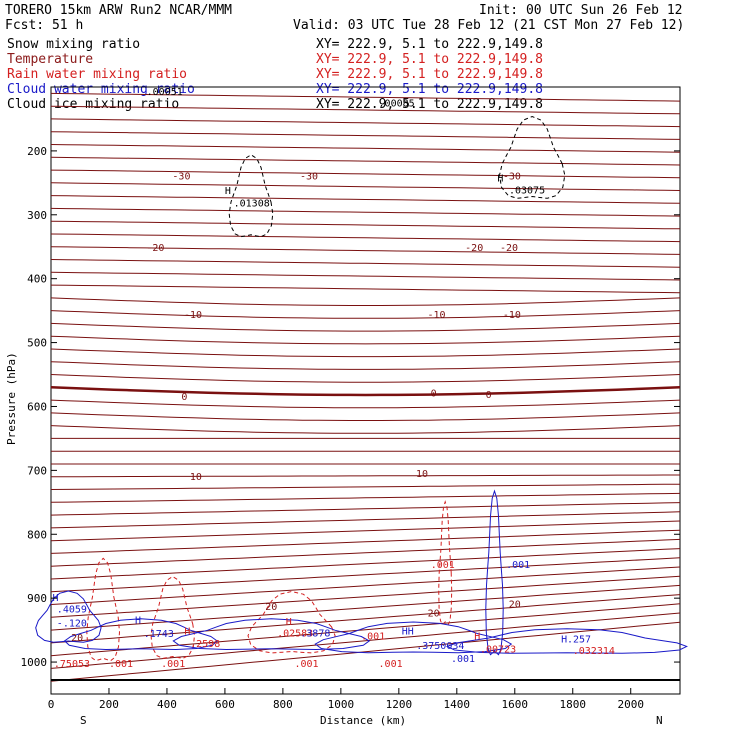 This screenshot has height=740, width=740. I want to click on x-tick-label: 400, so click(167, 704).